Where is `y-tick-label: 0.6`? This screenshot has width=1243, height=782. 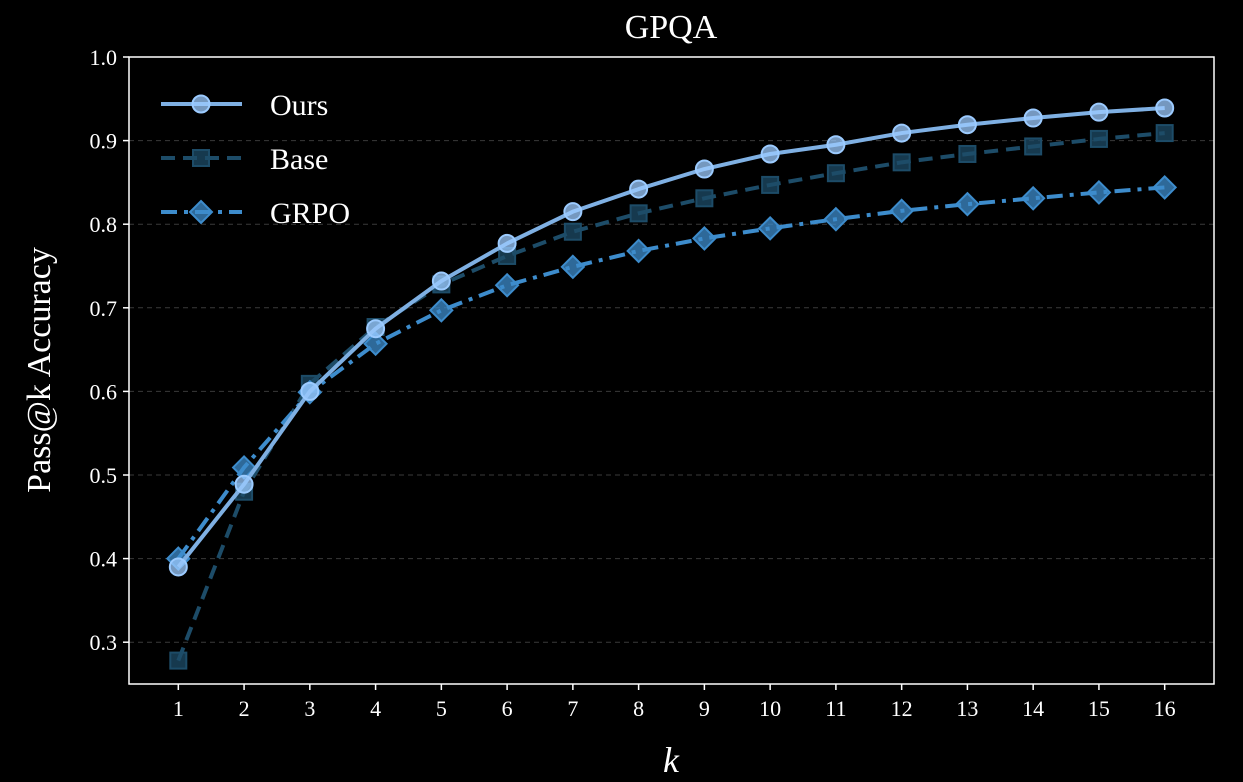 y-tick-label: 0.6 is located at coordinates (104, 391).